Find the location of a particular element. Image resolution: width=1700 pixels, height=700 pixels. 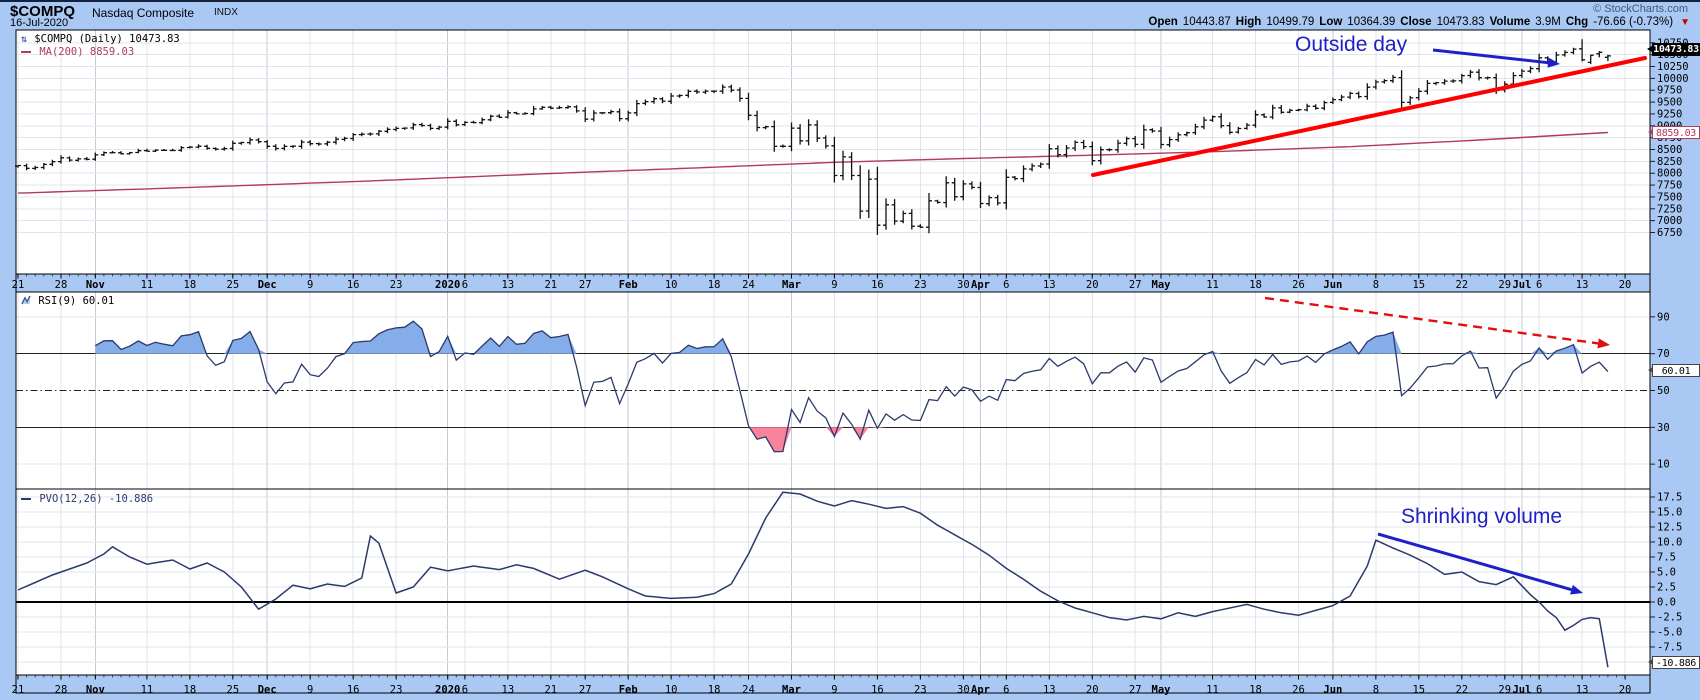

date-label: 9 is located at coordinates (310, 285).